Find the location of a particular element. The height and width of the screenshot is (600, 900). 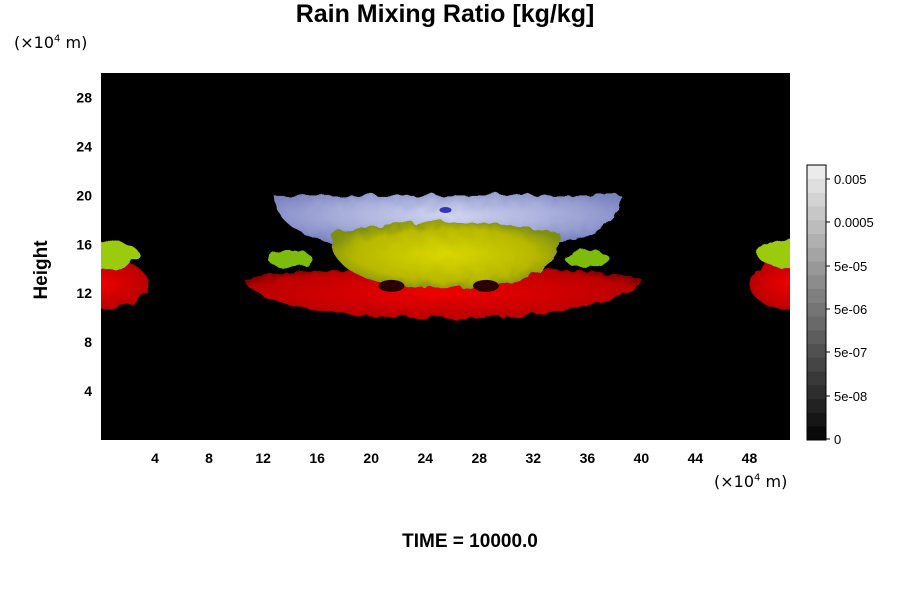

colorbar-label: 5e-08 is located at coordinates (850, 396).